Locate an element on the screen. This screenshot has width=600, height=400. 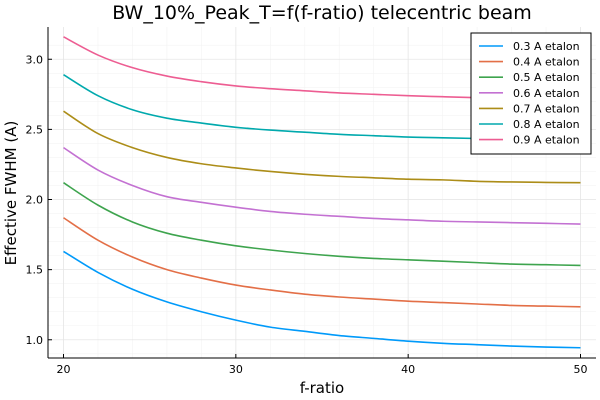
x-tick-label: 50 is located at coordinates (580, 369).